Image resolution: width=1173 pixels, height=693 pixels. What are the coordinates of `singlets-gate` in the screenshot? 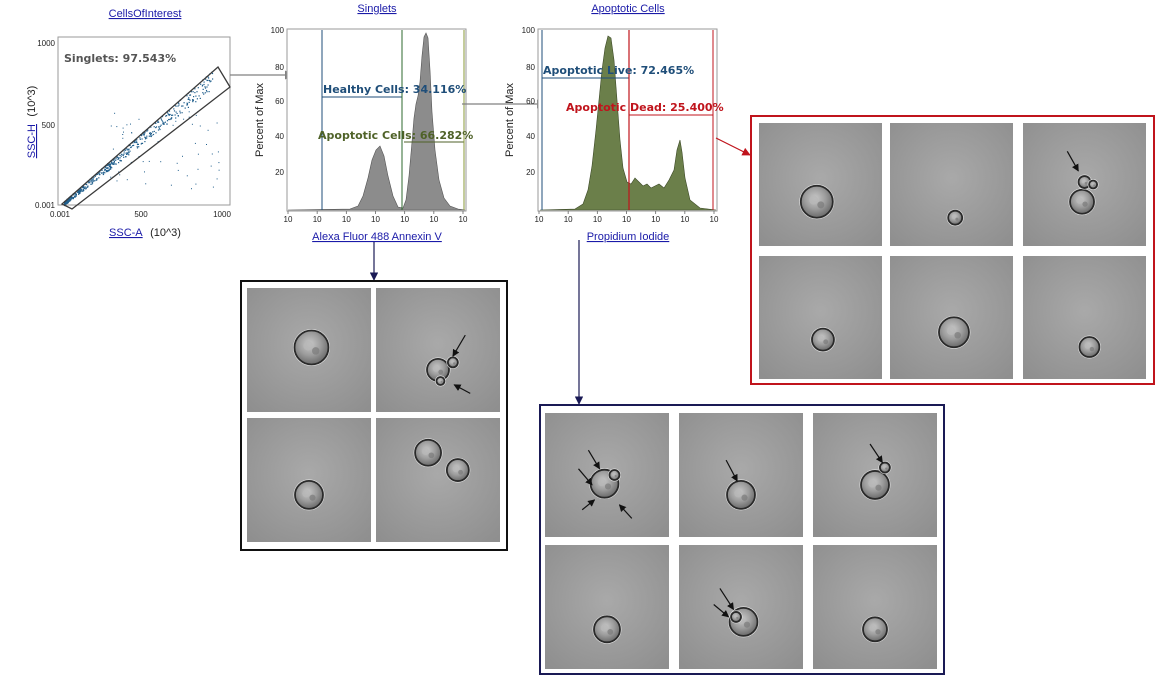 It's located at (145, 137).